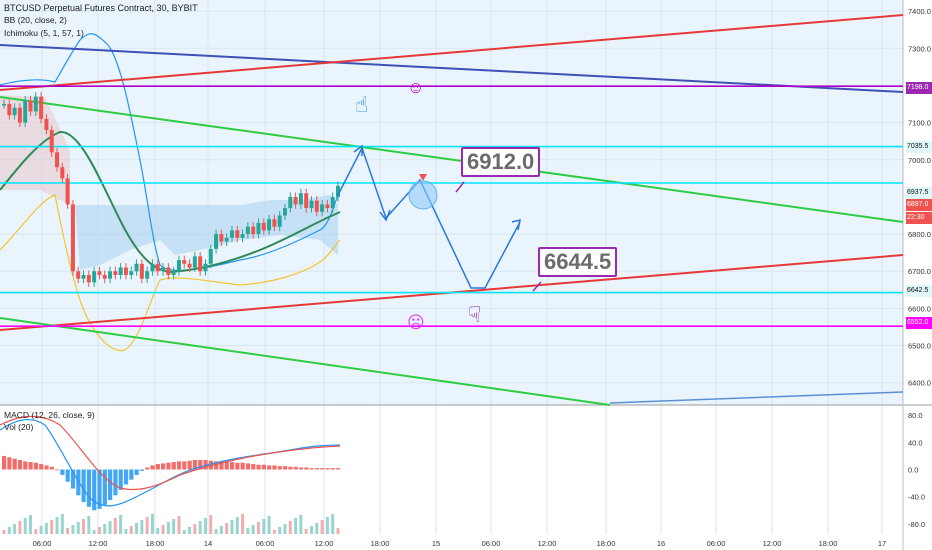 The image size is (932, 550). What do you see at coordinates (416, 87) in the screenshot?
I see `smiley-icon: ☺` at bounding box center [416, 87].